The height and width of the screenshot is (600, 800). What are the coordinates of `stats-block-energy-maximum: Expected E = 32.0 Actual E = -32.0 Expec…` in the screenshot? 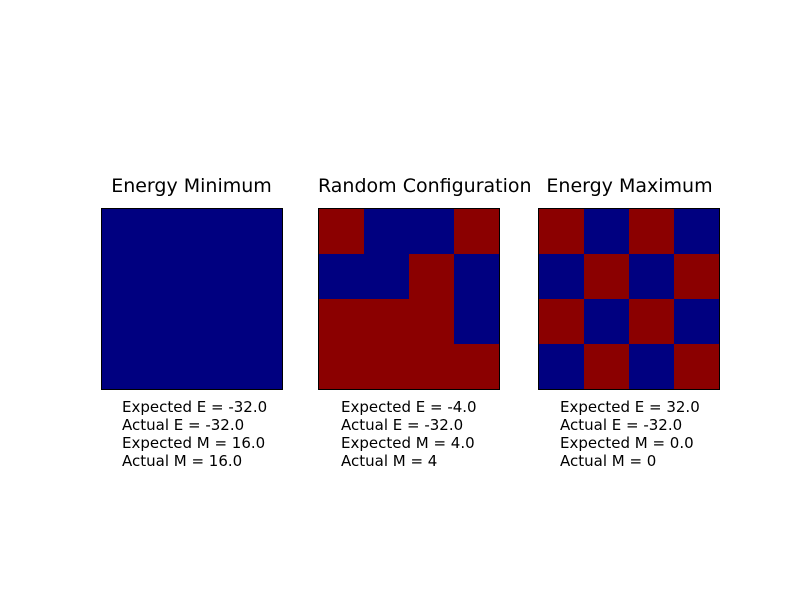 It's located at (630, 434).